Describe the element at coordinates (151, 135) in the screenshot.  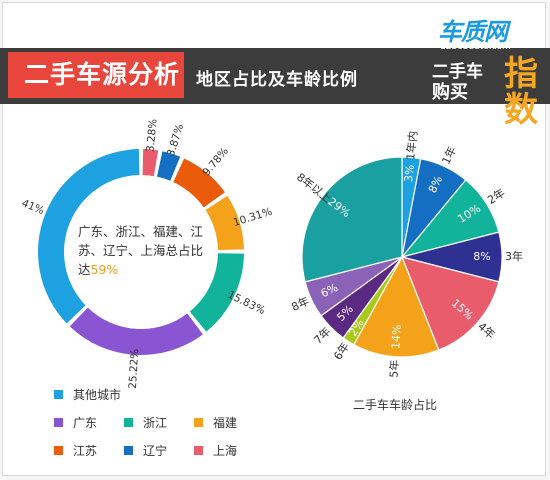
I see `donut-label-6: 3.28%` at that location.